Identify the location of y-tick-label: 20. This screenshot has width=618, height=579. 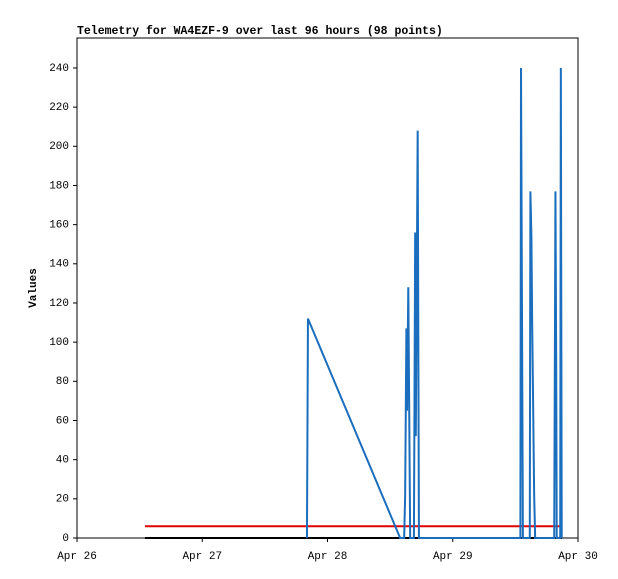
(62, 500).